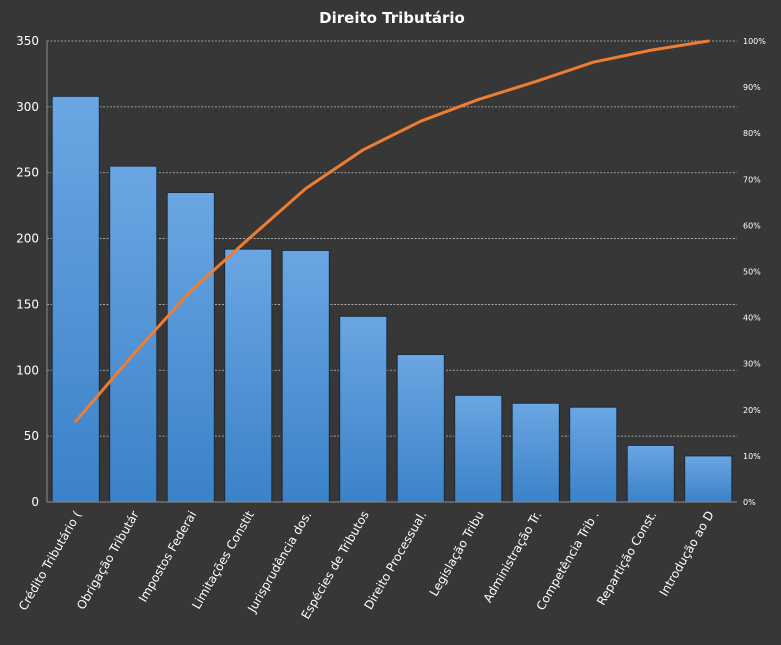  What do you see at coordinates (27, 173) in the screenshot?
I see `y-tick-label: 250` at bounding box center [27, 173].